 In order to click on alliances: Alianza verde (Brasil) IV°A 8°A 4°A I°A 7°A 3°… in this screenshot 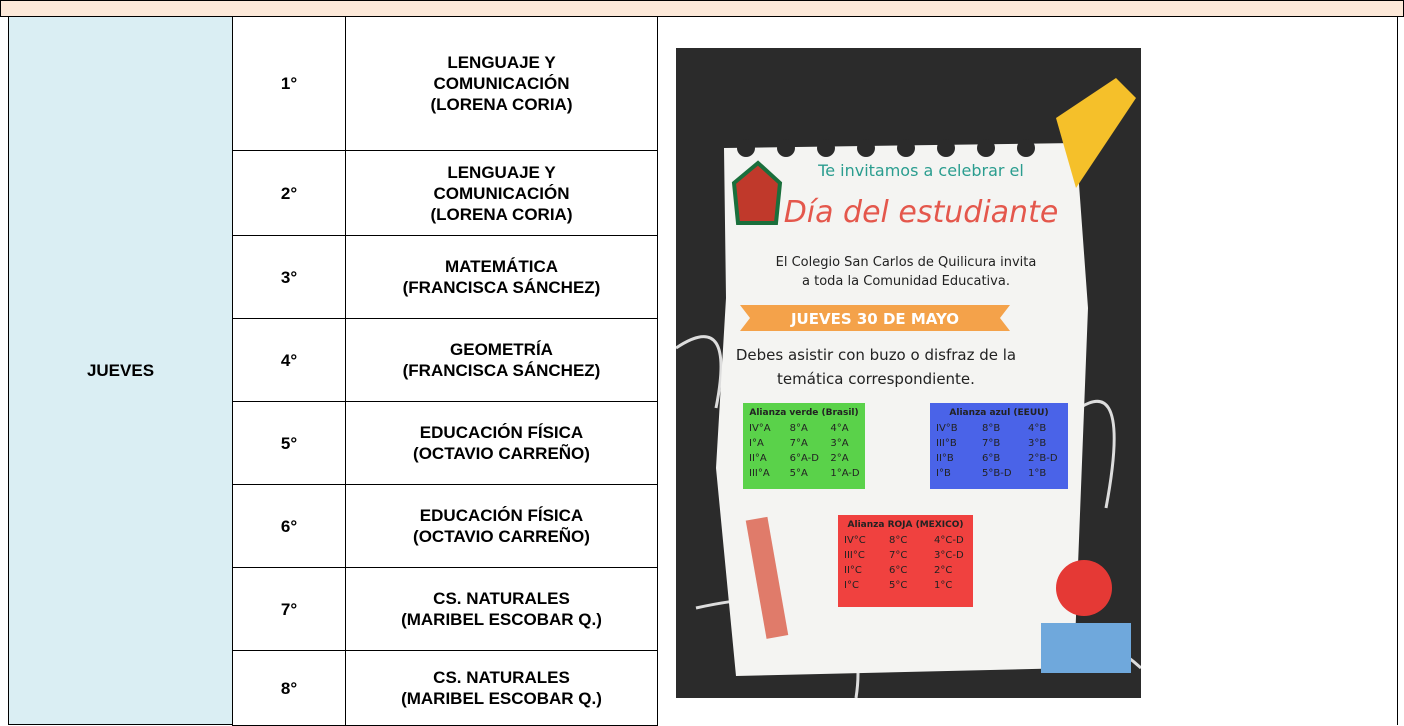, I will do `click(905, 505)`.